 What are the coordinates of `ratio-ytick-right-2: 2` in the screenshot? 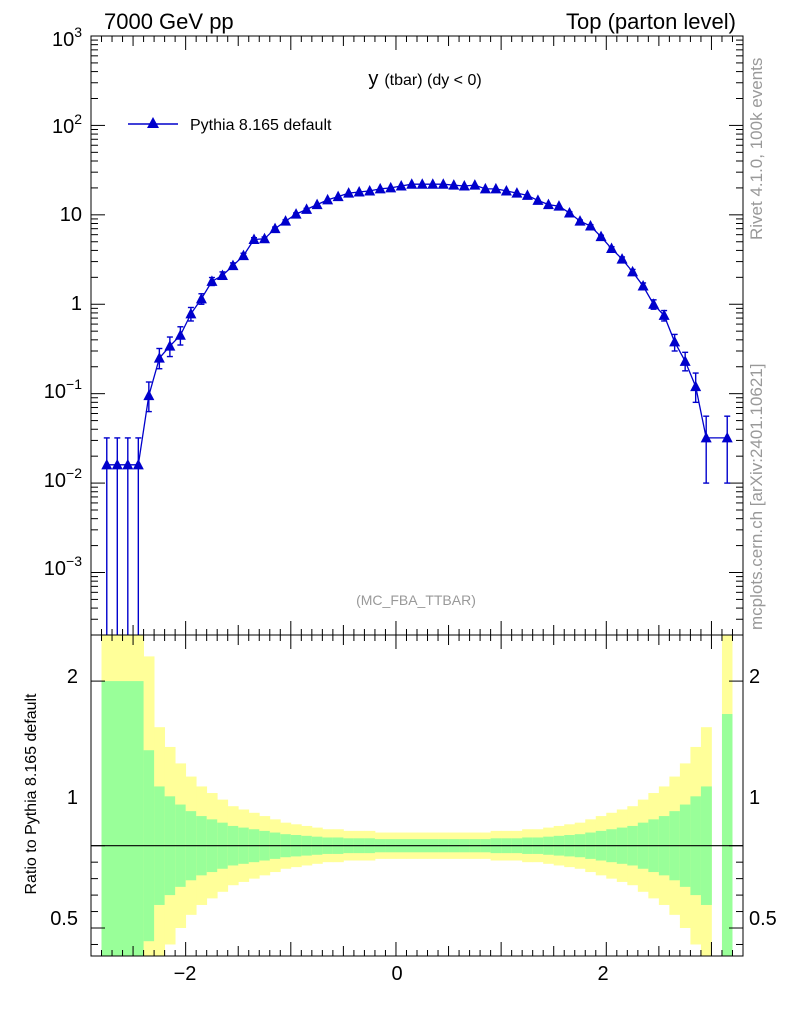 It's located at (754, 677).